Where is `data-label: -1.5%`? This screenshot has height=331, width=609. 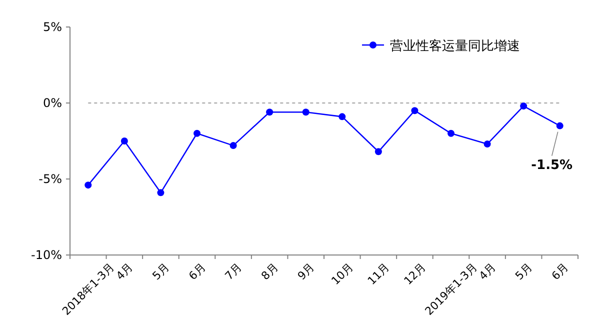
data-label: -1.5% is located at coordinates (552, 165).